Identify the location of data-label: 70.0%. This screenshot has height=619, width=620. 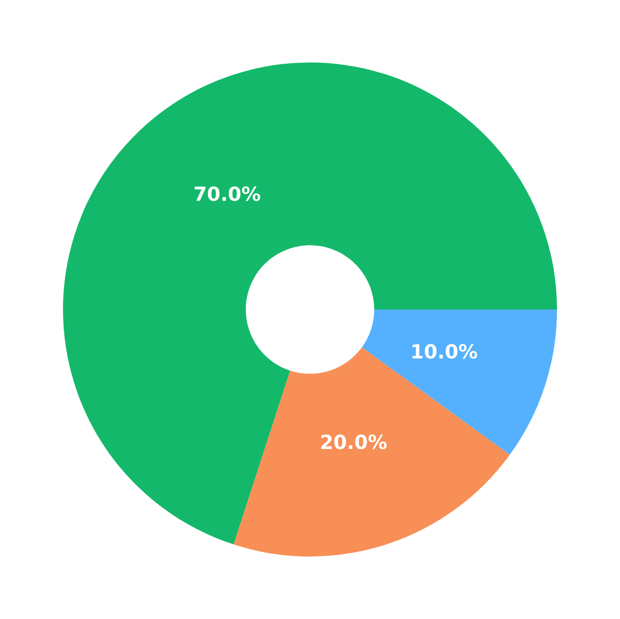
(227, 194).